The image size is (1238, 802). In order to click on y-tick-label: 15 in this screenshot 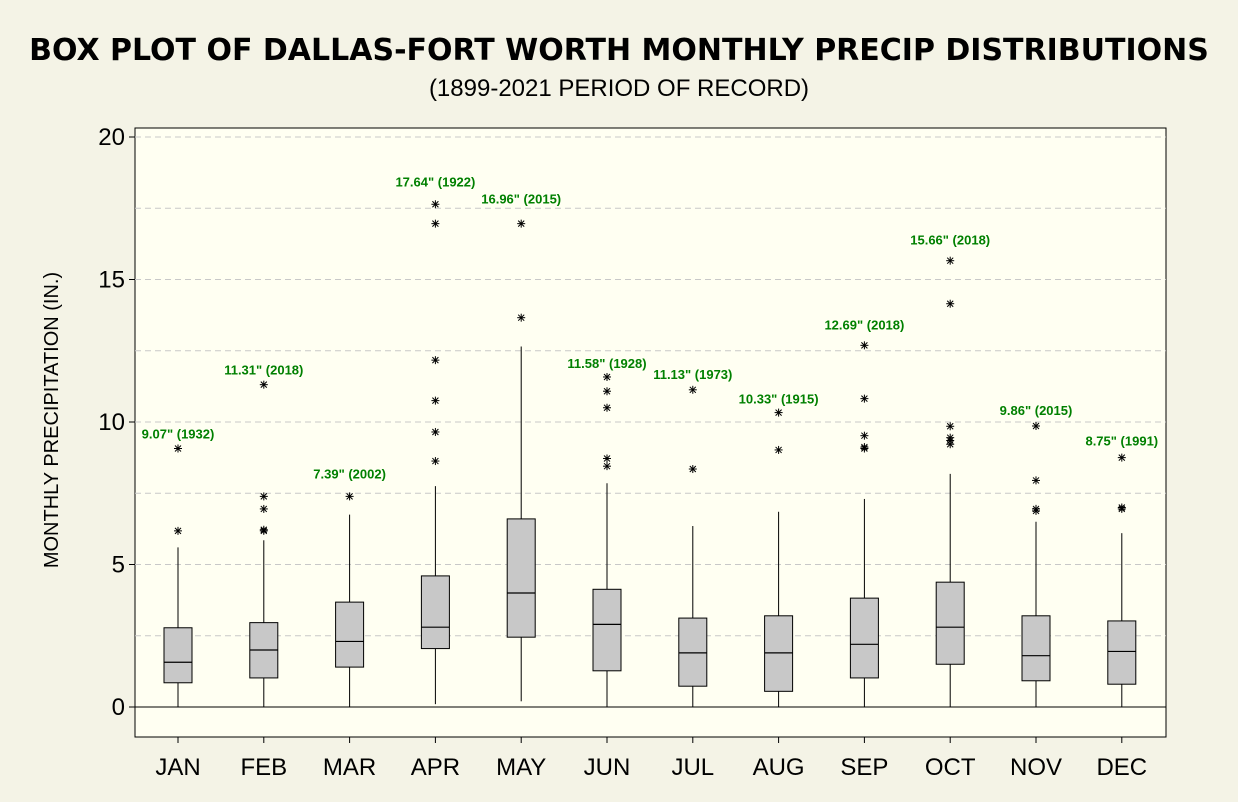, I will do `click(111, 280)`.